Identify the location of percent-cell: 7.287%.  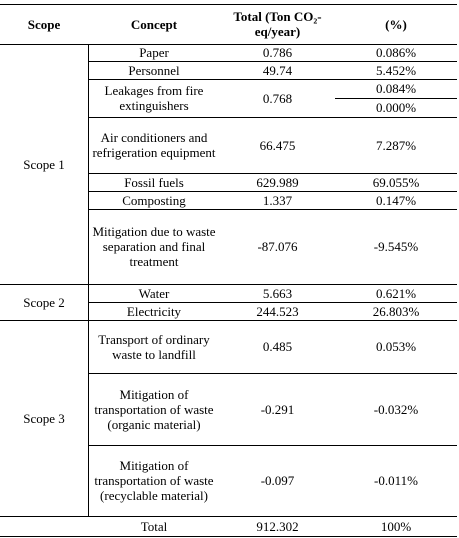
(396, 145).